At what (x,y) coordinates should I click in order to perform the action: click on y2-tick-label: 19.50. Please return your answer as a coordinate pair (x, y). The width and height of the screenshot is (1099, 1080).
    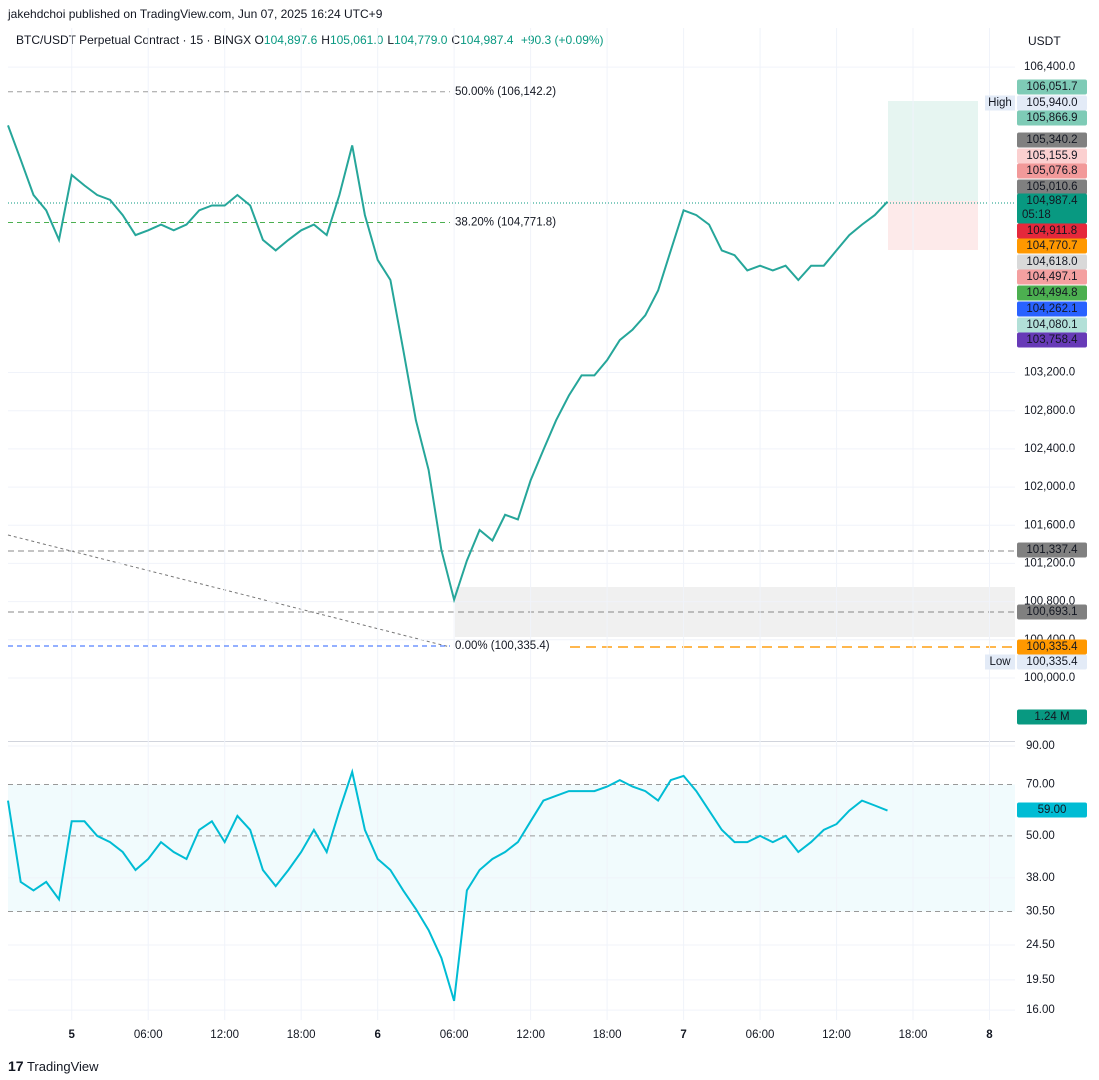
    Looking at the image, I should click on (1040, 980).